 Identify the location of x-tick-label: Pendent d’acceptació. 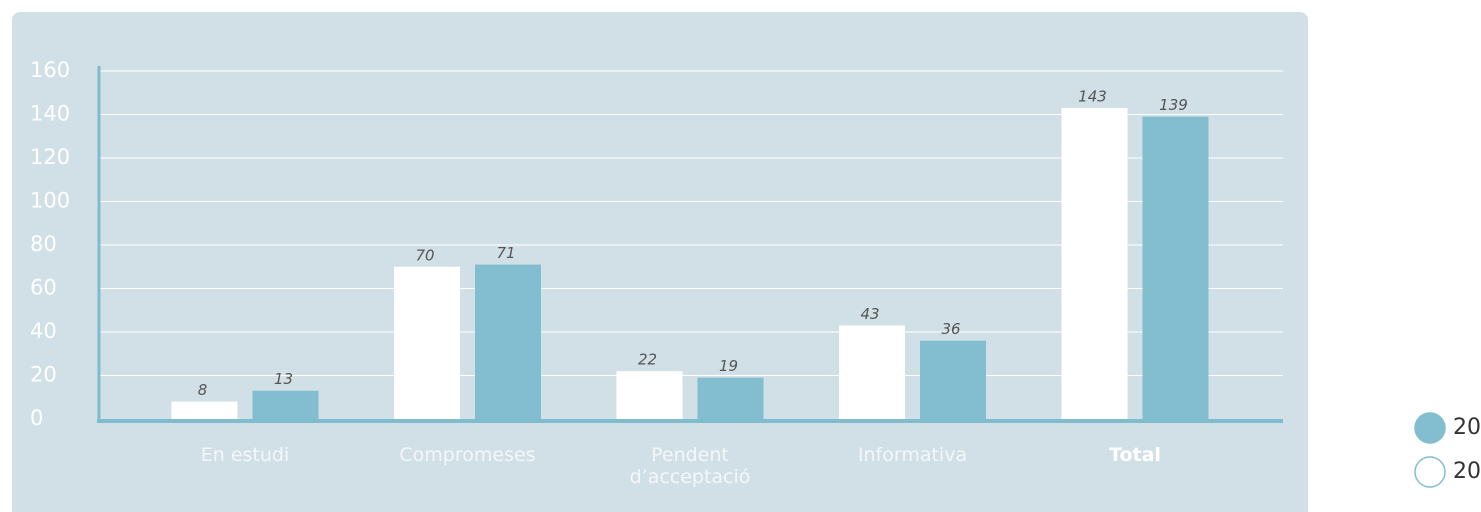
(690, 466).